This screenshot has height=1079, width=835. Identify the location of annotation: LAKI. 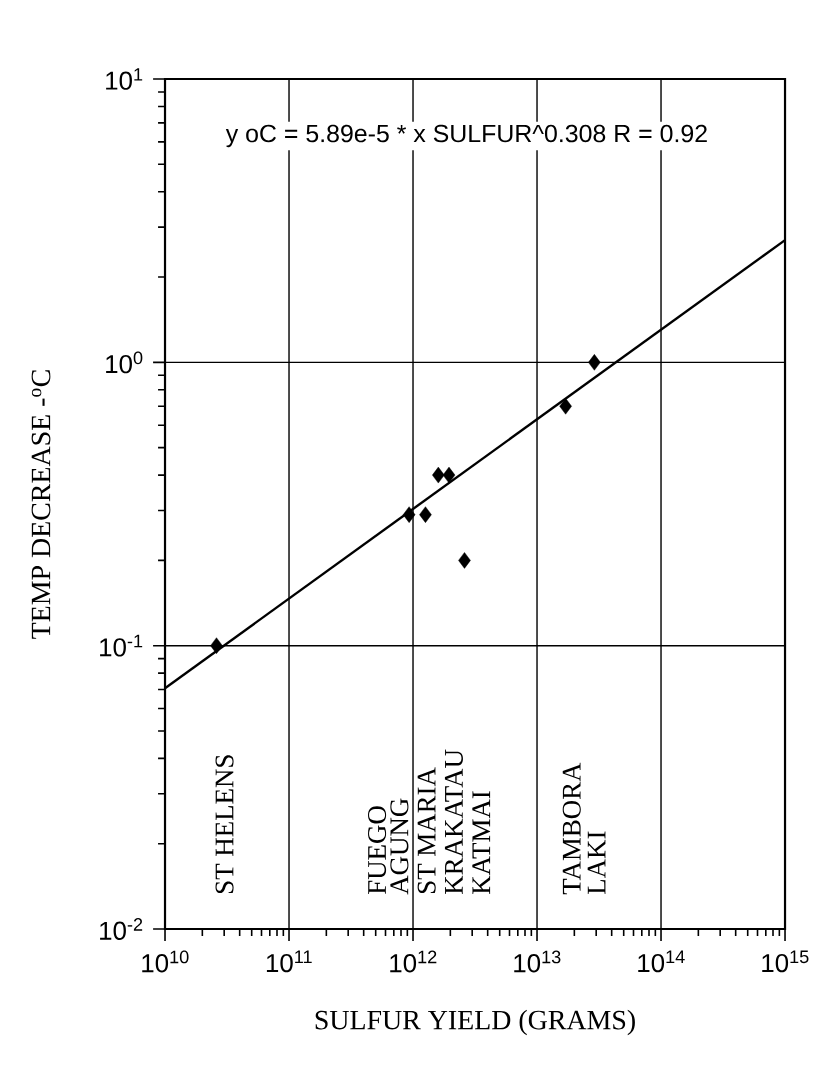
(596, 863).